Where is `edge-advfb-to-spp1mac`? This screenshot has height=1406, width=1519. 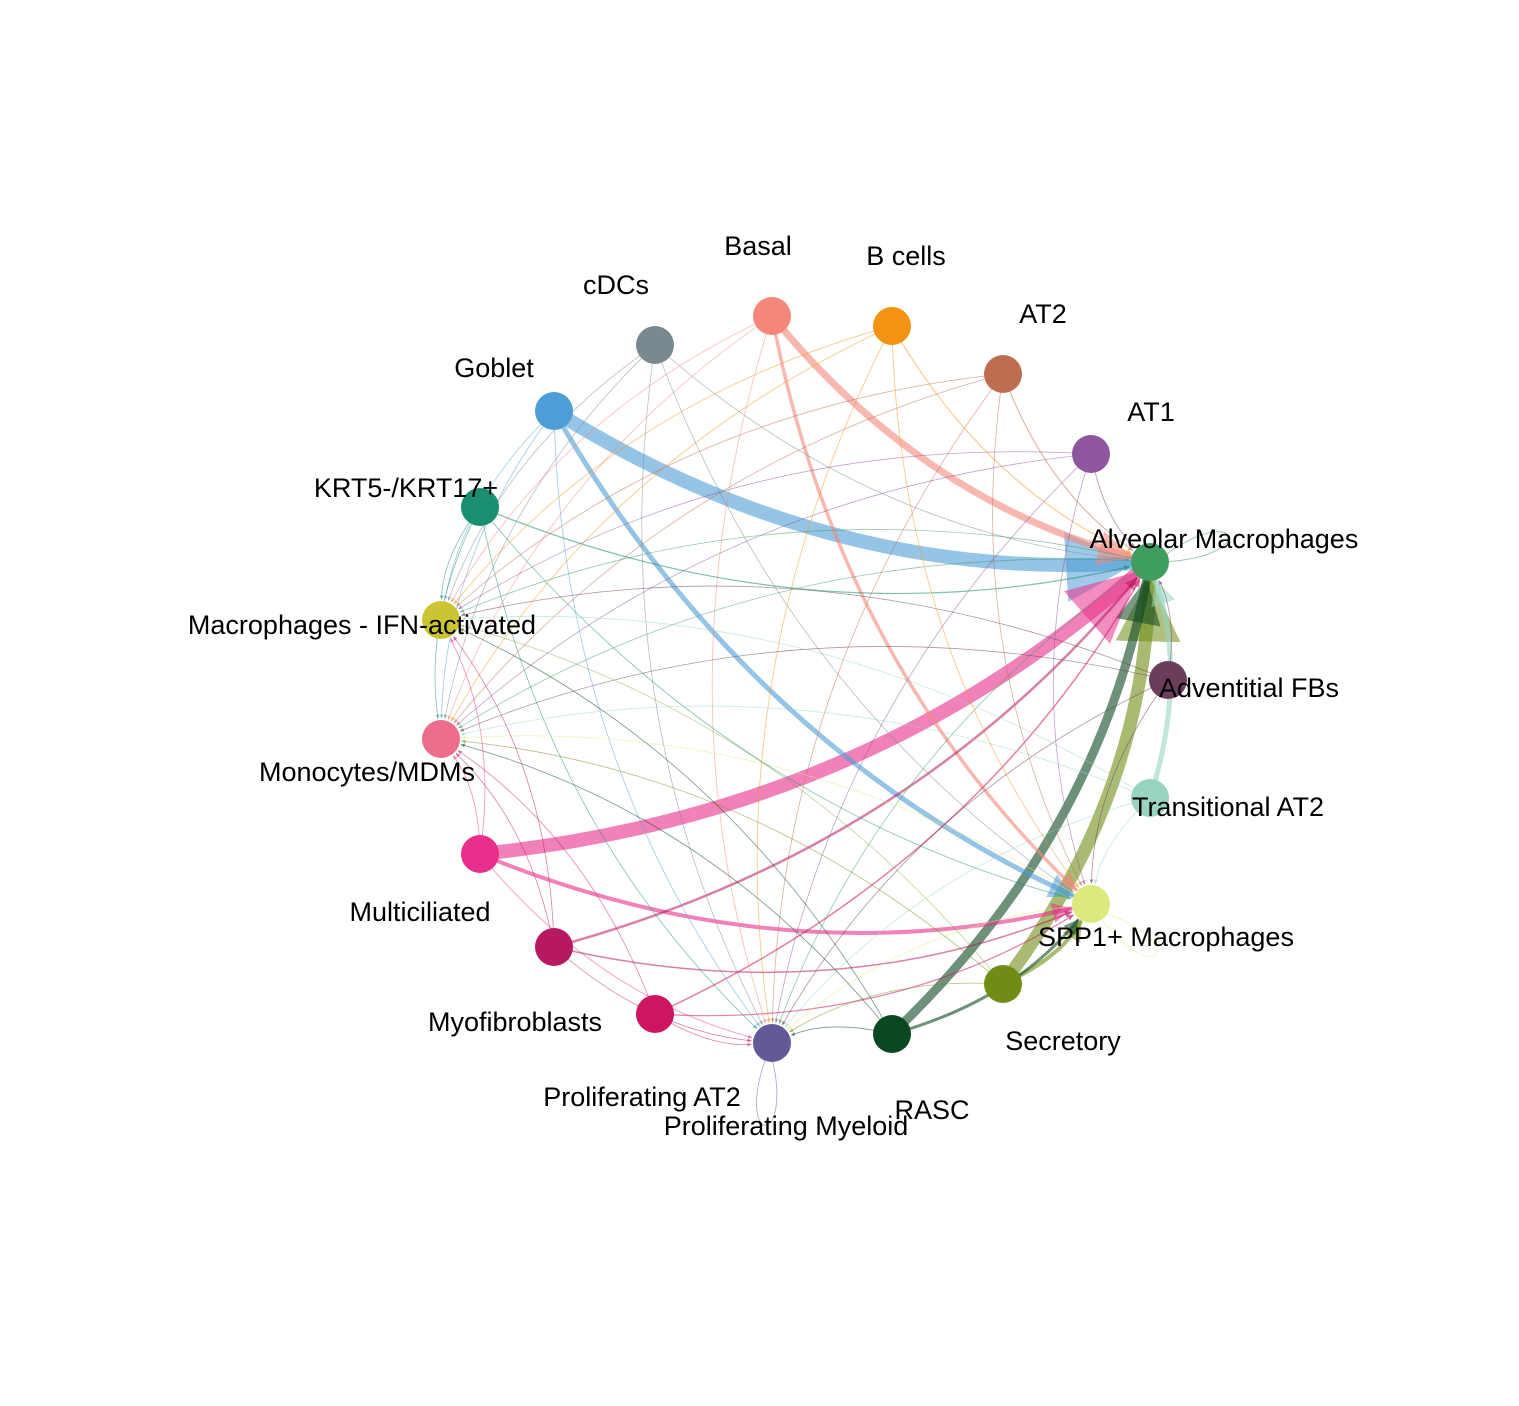 edge-advfb-to-spp1mac is located at coordinates (1129, 781).